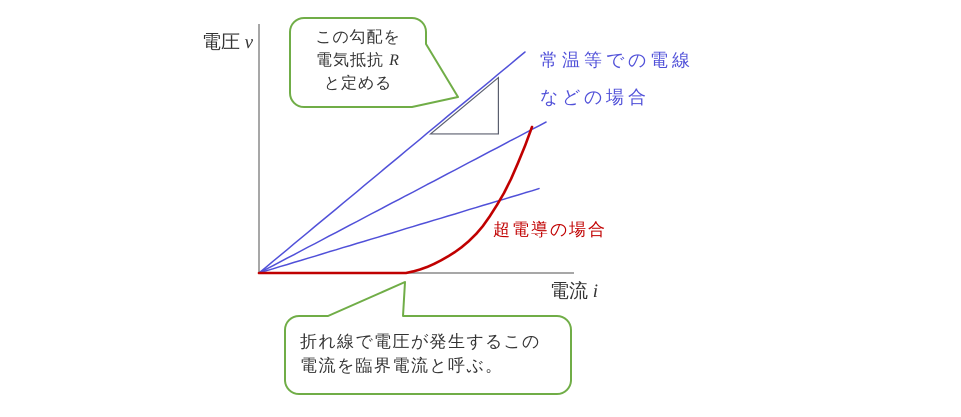 This screenshot has width=961, height=417. I want to click on series-label: 超電導の場合, so click(550, 230).